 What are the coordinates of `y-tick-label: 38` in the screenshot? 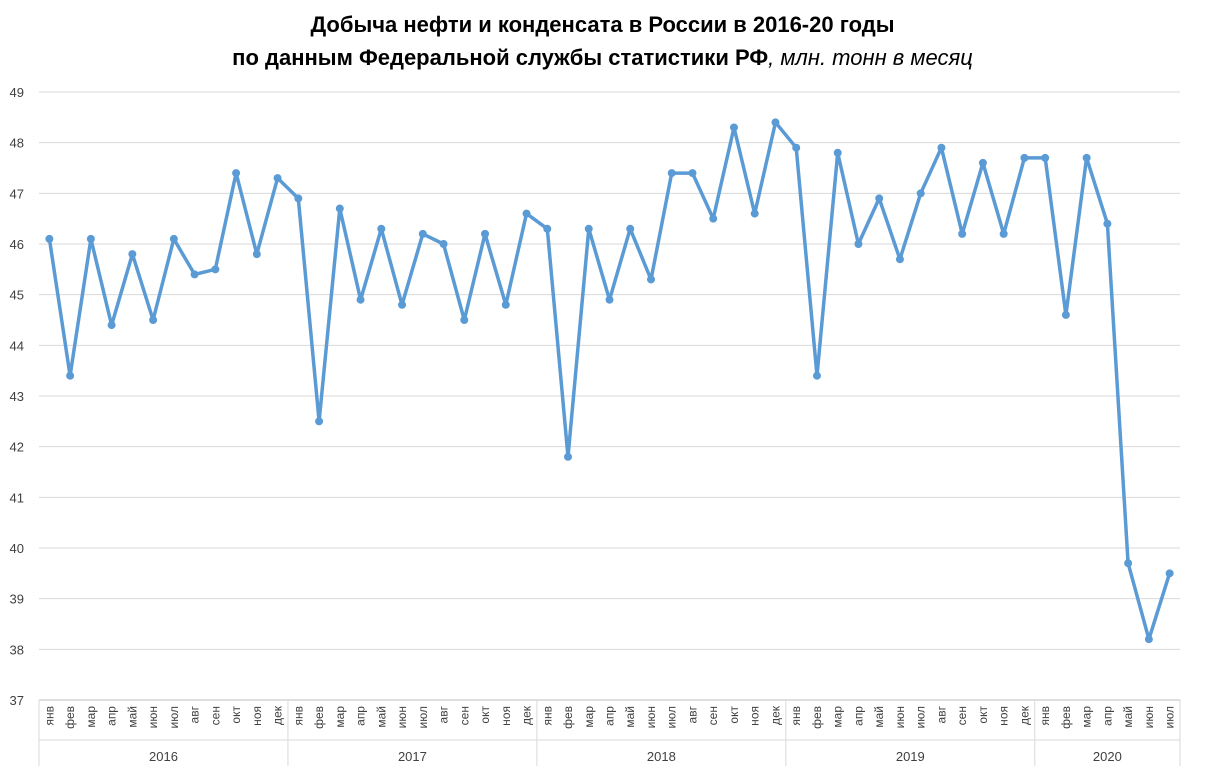 It's located at (17, 649).